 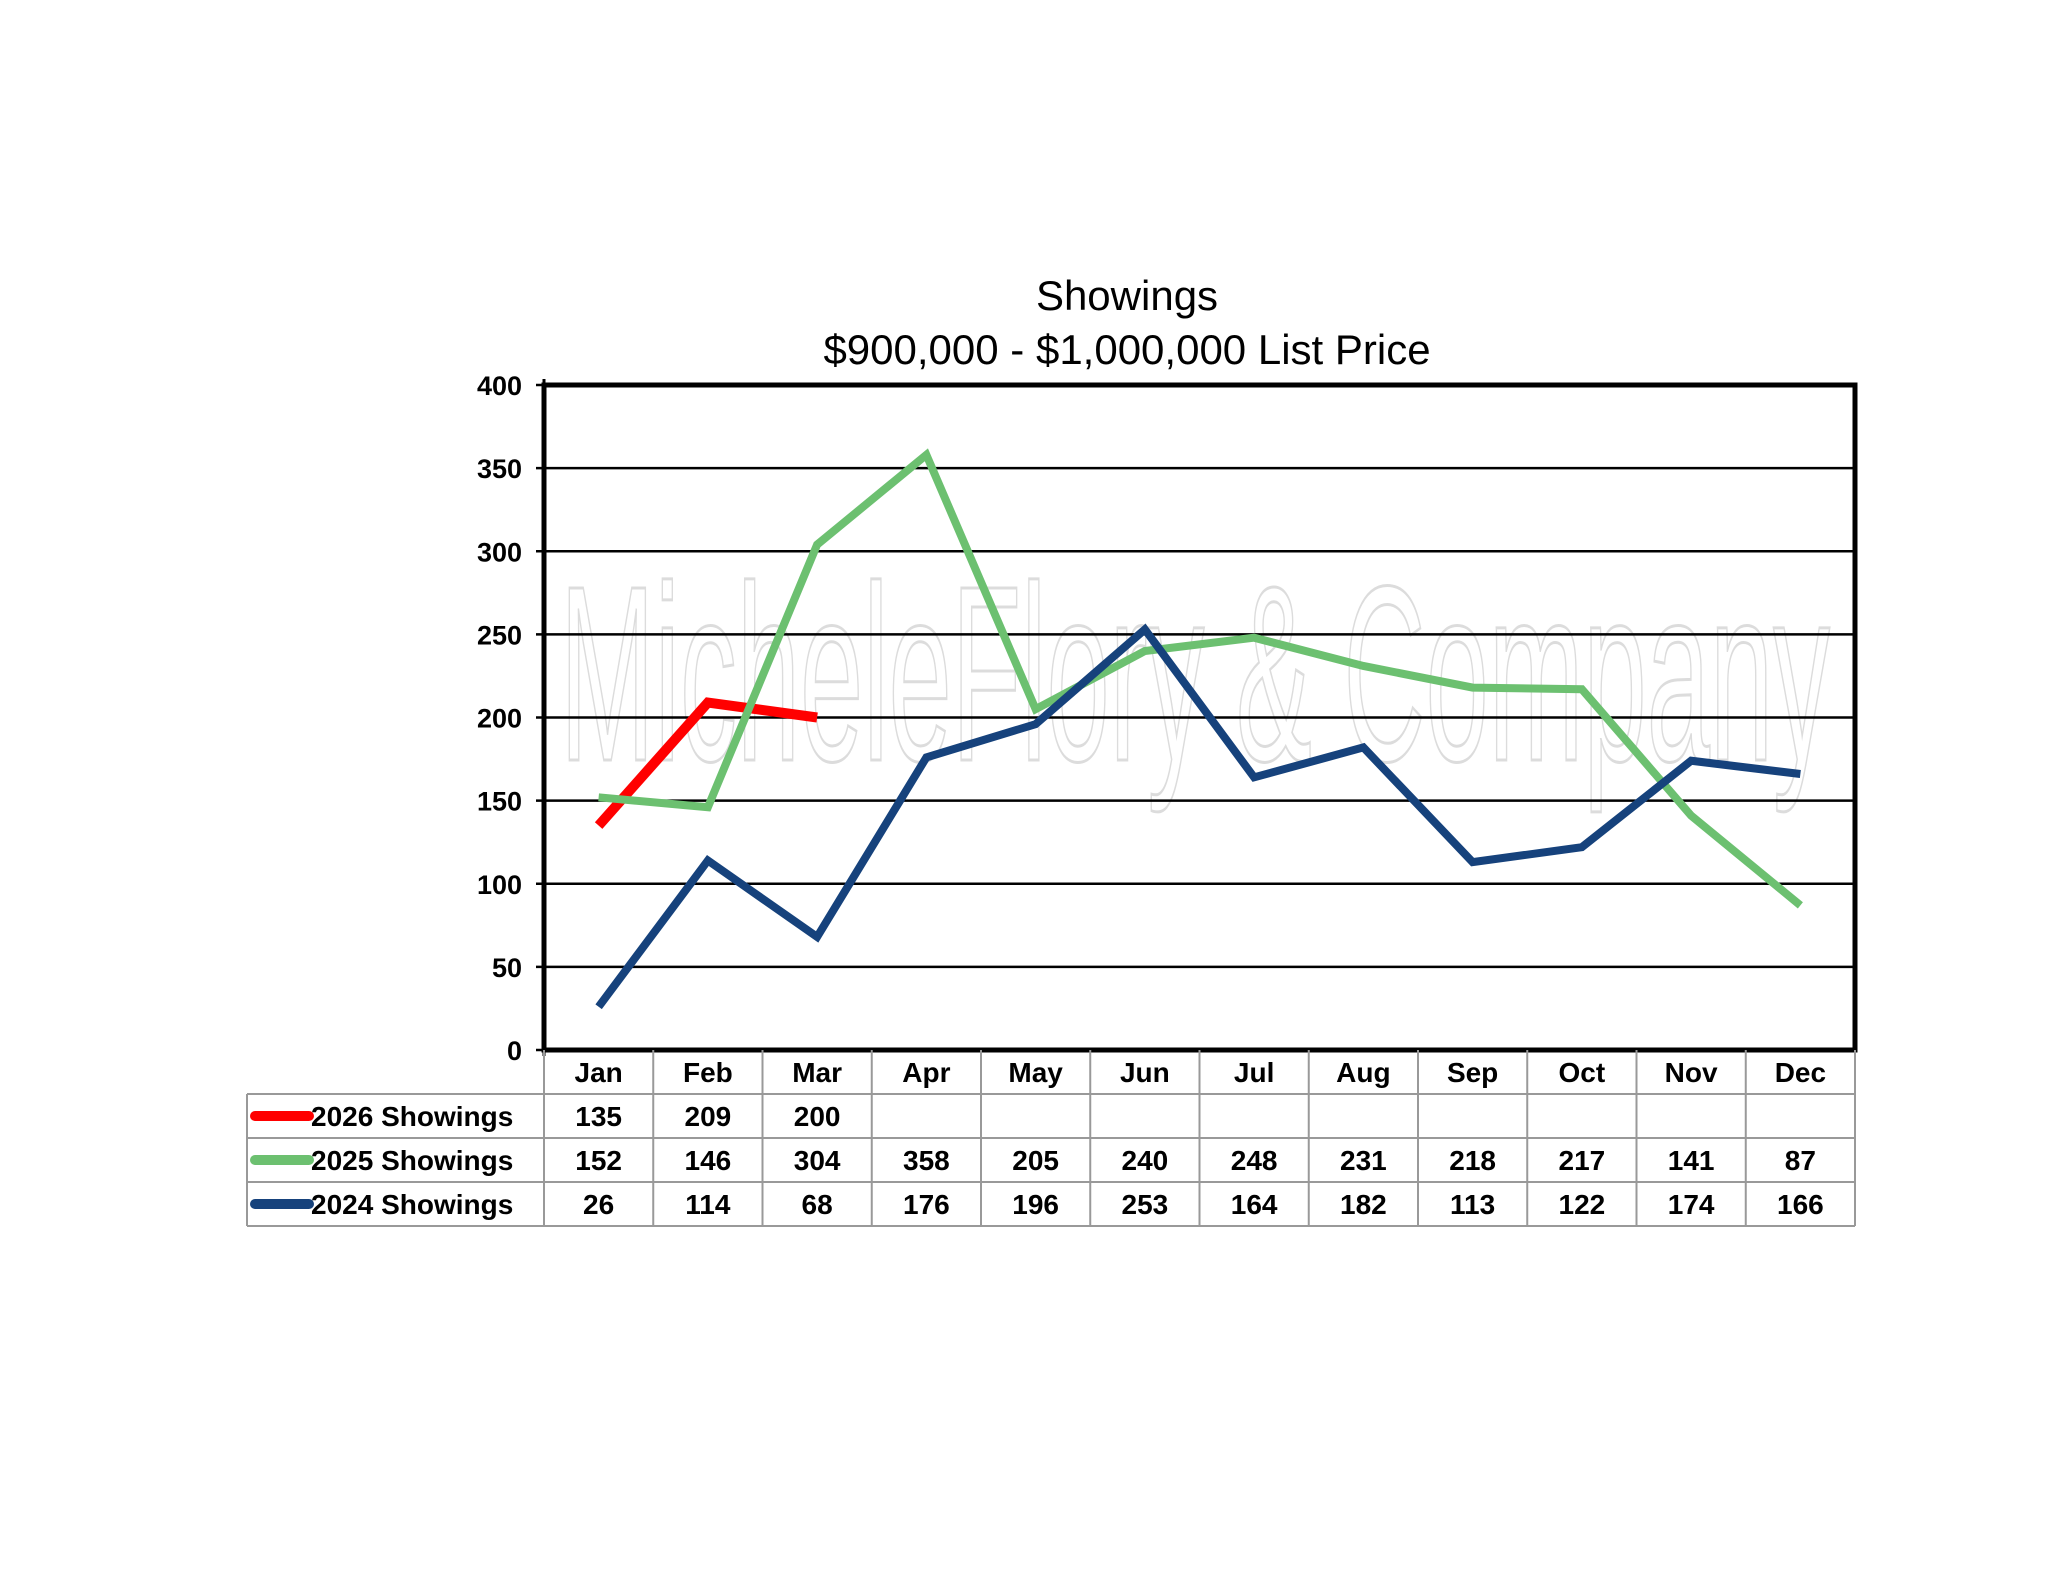 I want to click on x-tick-label: Sep, so click(x=1472, y=1072).